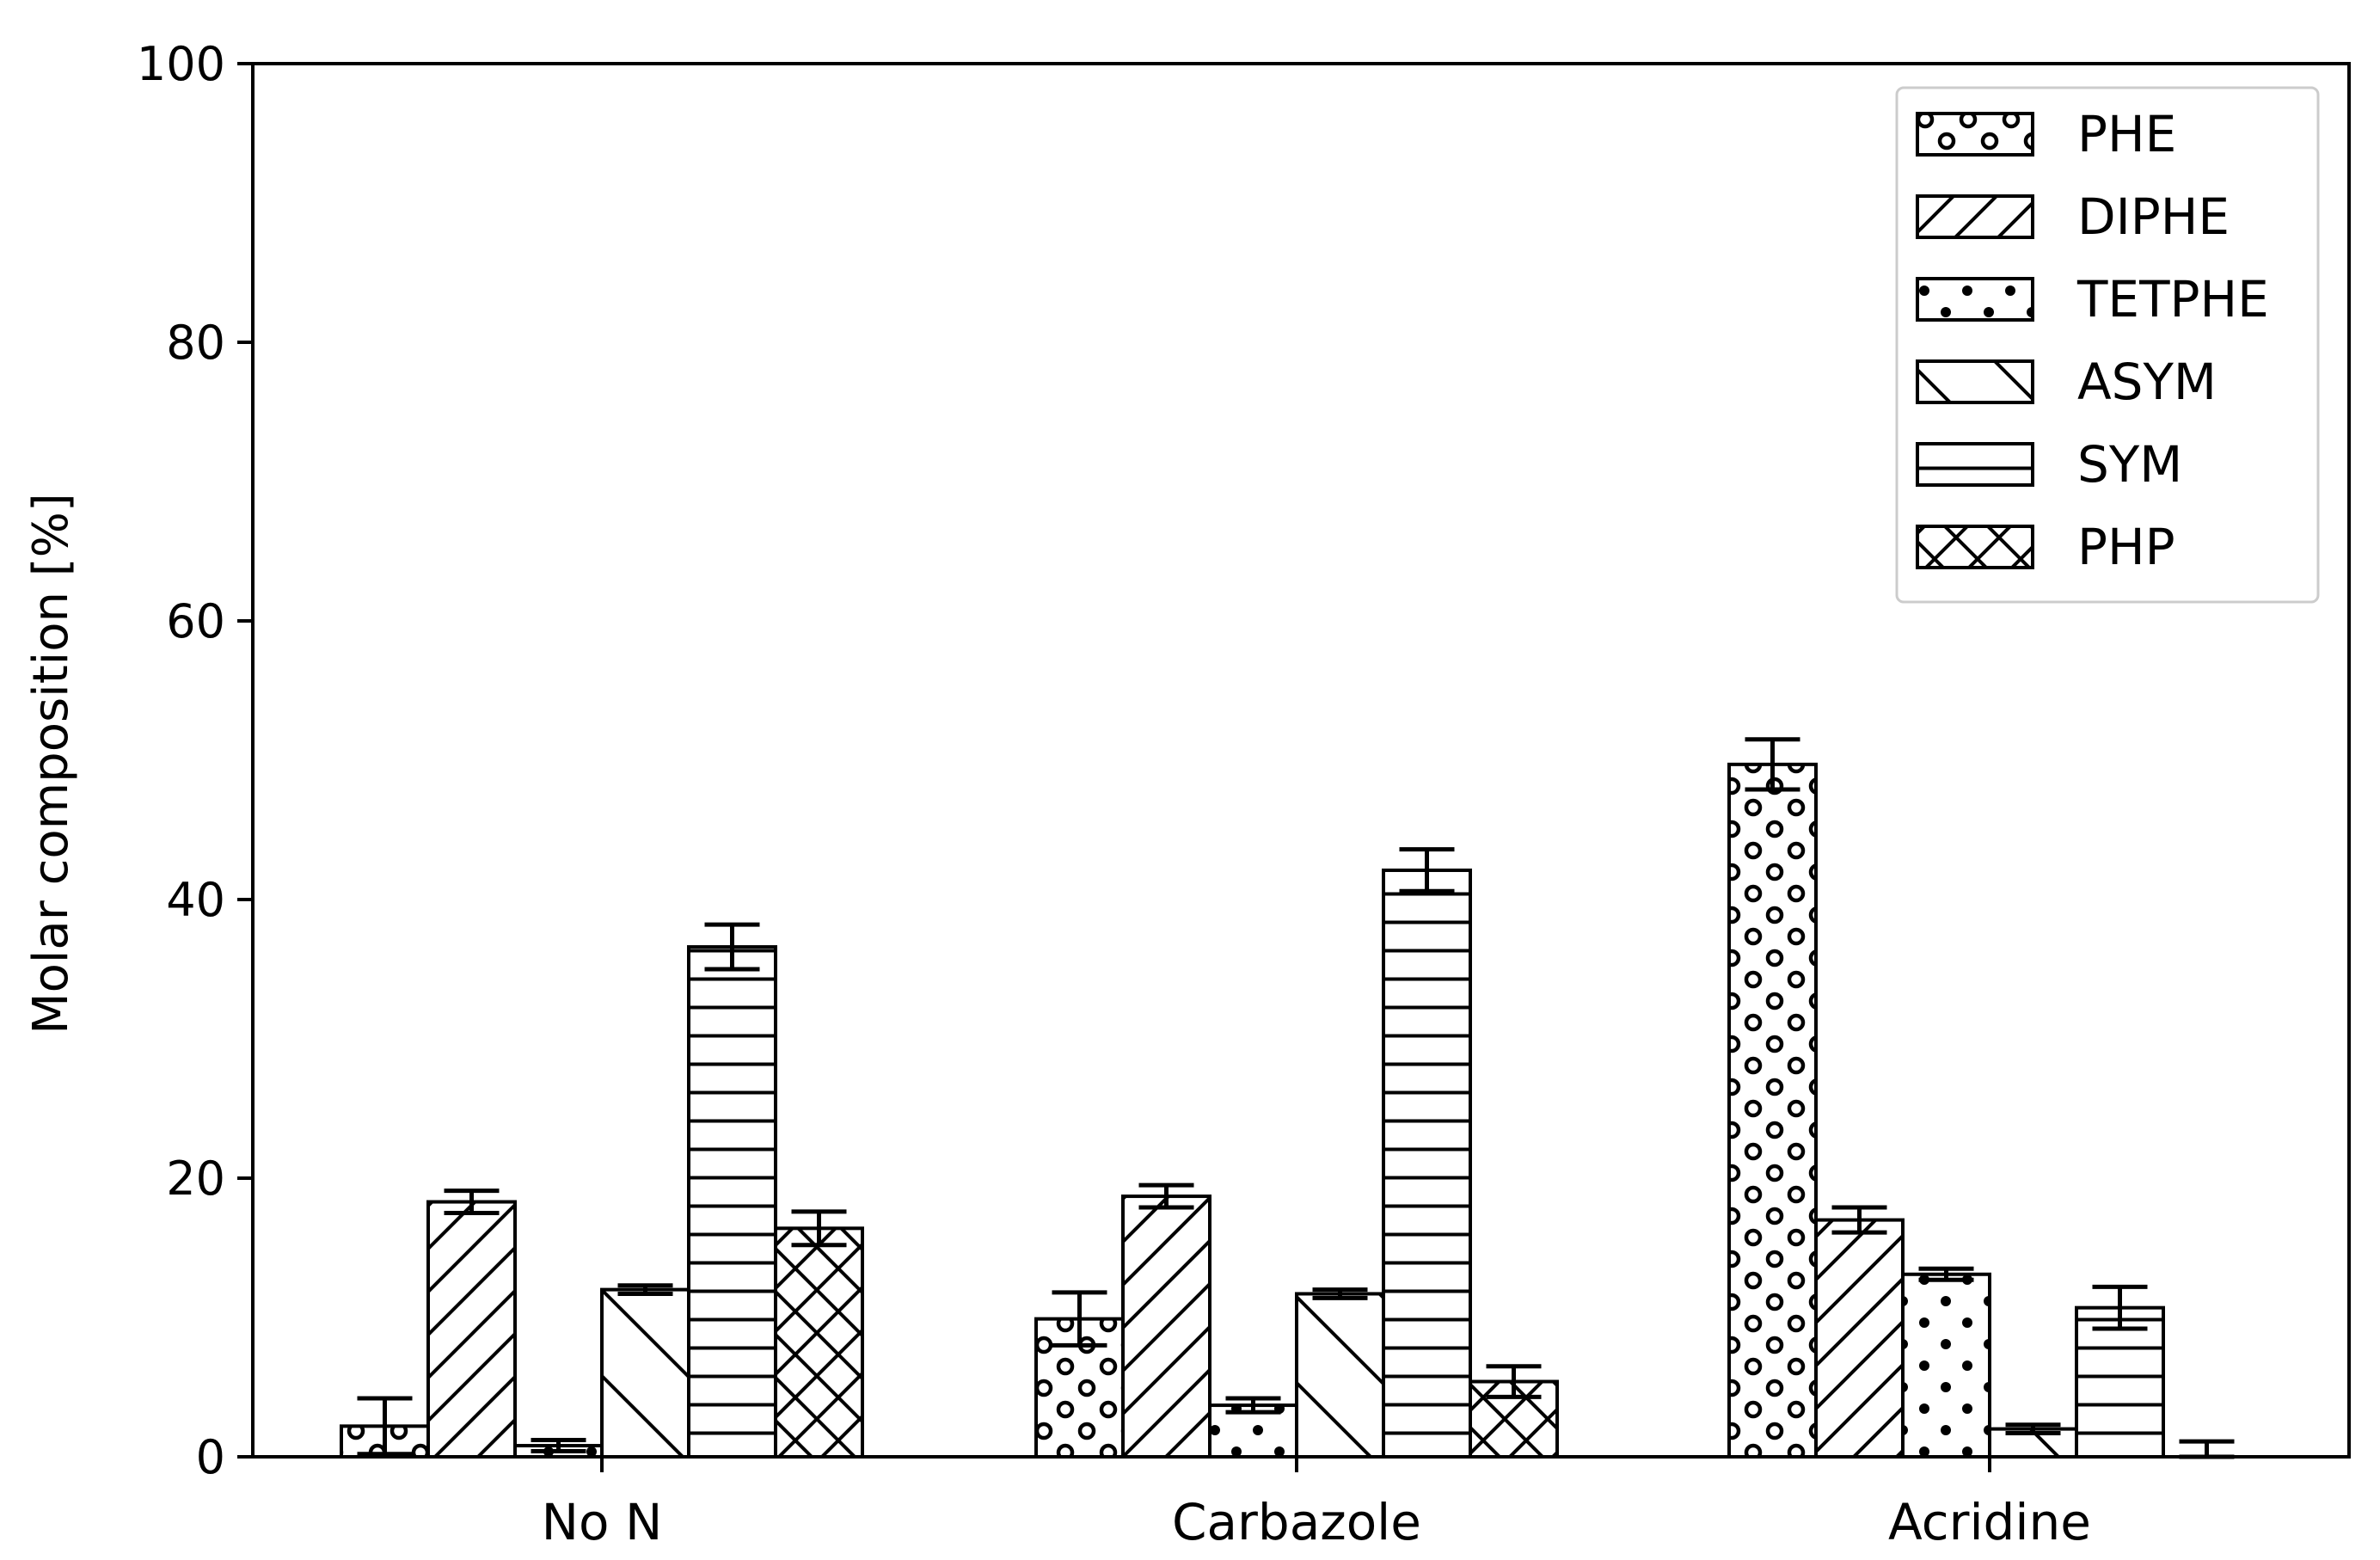 The image size is (2380, 1560). Describe the element at coordinates (2046, 134) in the screenshot. I see `legend-item-phe: PHE` at that location.